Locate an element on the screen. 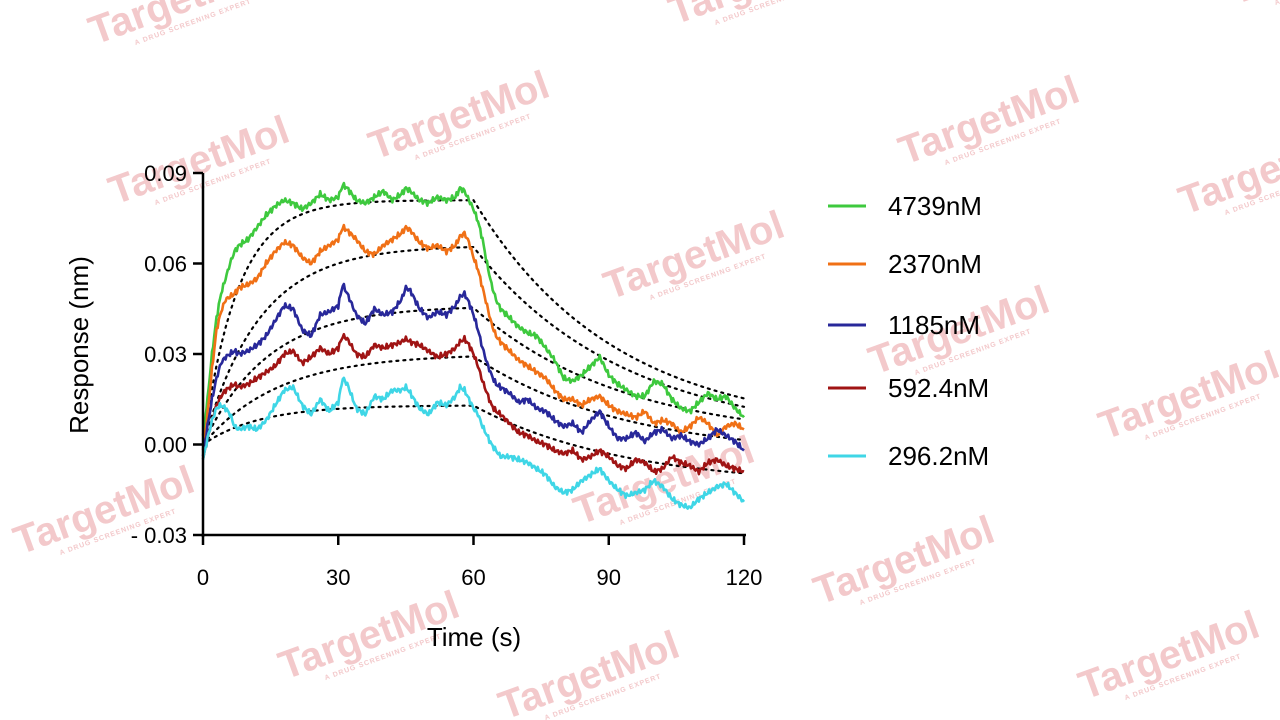 The width and height of the screenshot is (1280, 720). y-axis-title: Response (nm) is located at coordinates (79, 345).